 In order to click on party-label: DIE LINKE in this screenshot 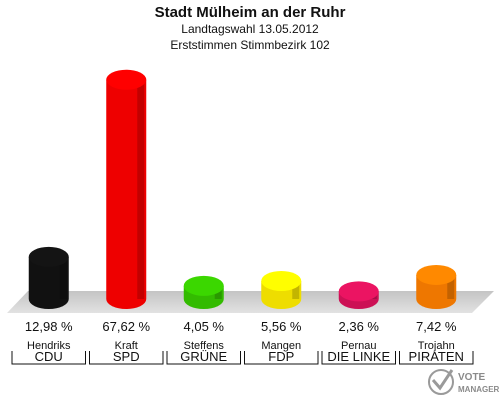, I will do `click(358, 356)`.